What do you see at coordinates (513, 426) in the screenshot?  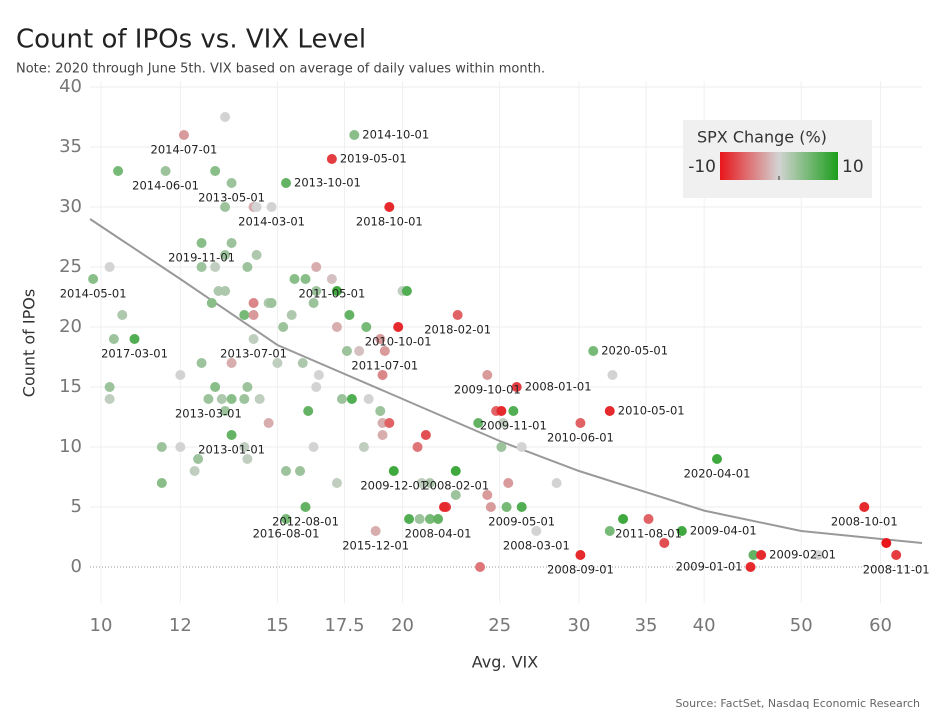 I see `point-label: 2009-11-01` at bounding box center [513, 426].